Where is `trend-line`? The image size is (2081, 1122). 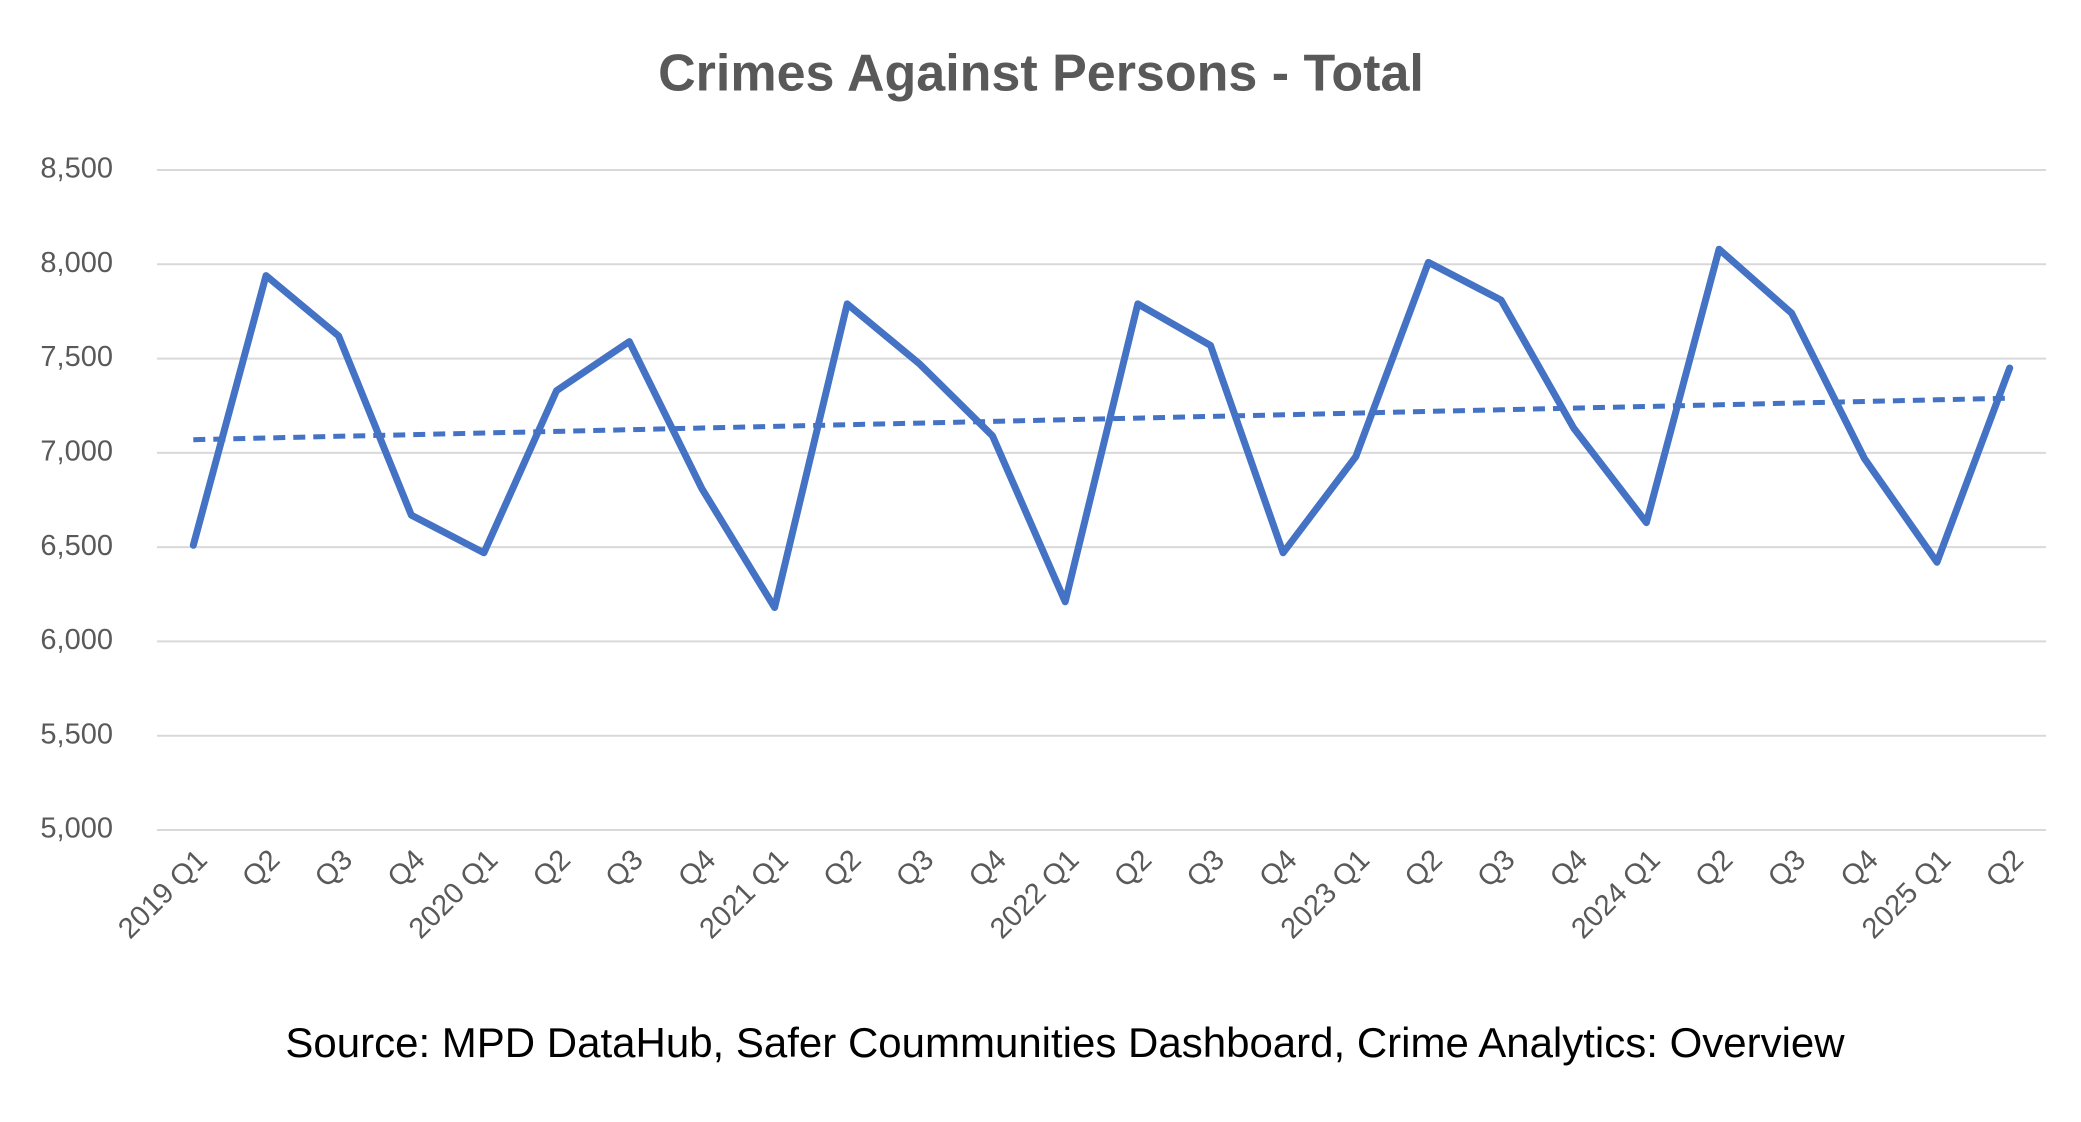 trend-line is located at coordinates (1101, 419).